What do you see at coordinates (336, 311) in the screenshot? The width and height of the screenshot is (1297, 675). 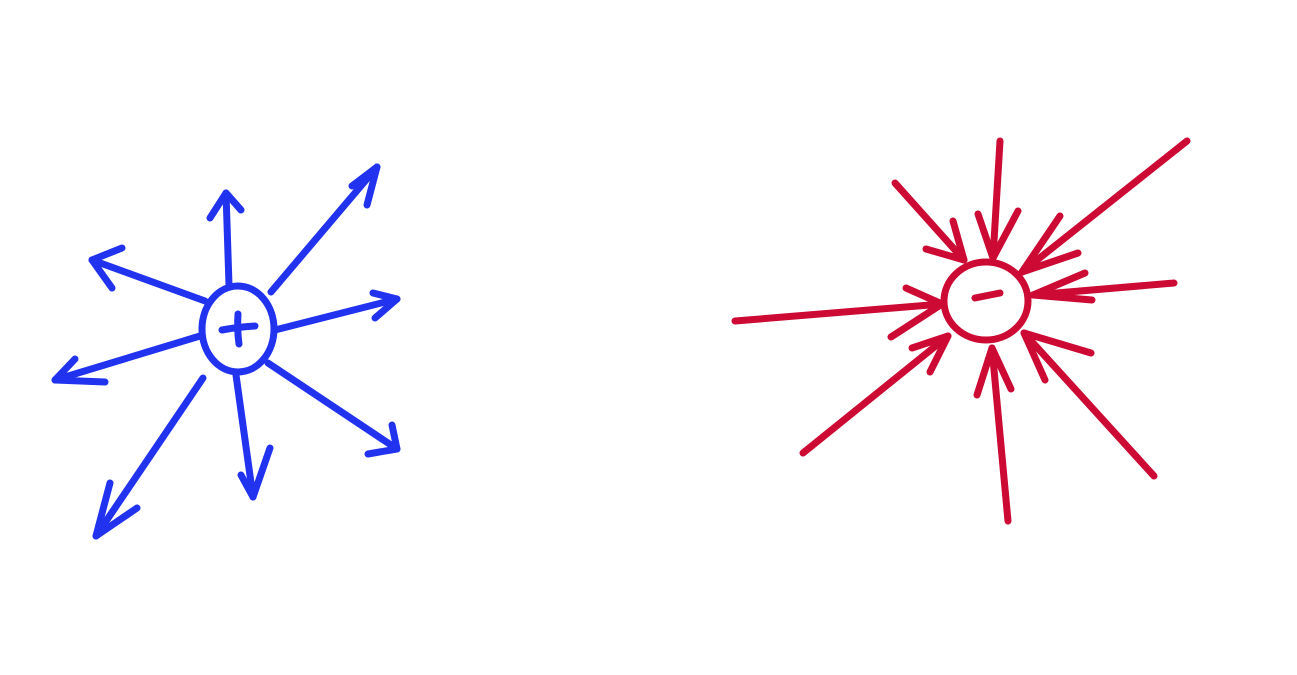 I see `field-line-out-right` at bounding box center [336, 311].